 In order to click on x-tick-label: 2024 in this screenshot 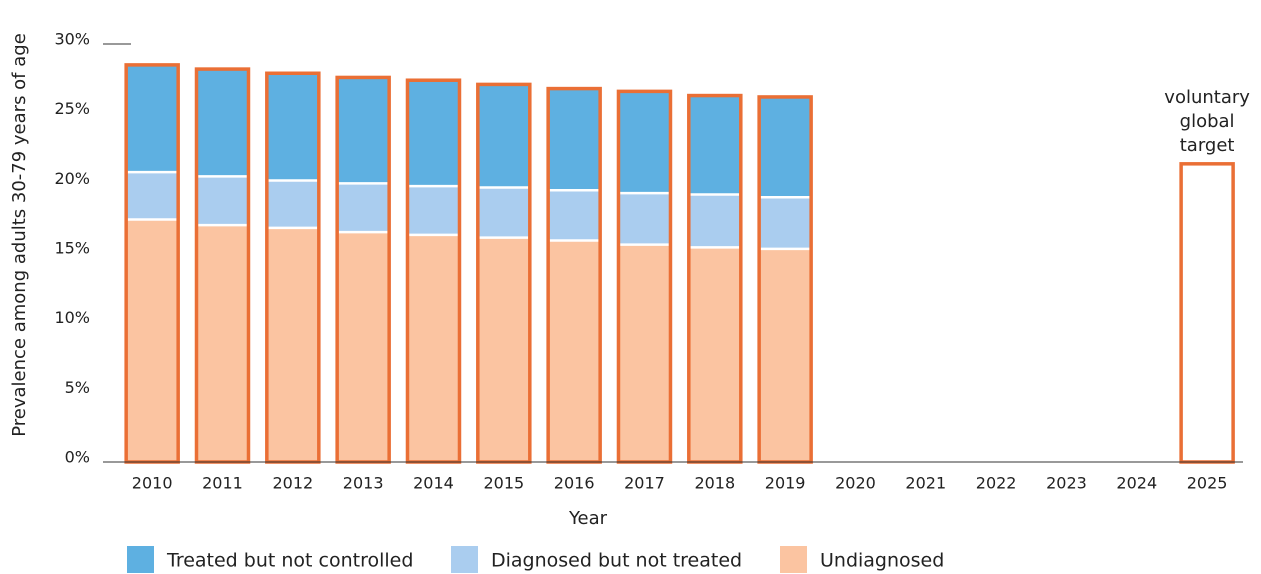, I will do `click(1136, 483)`.